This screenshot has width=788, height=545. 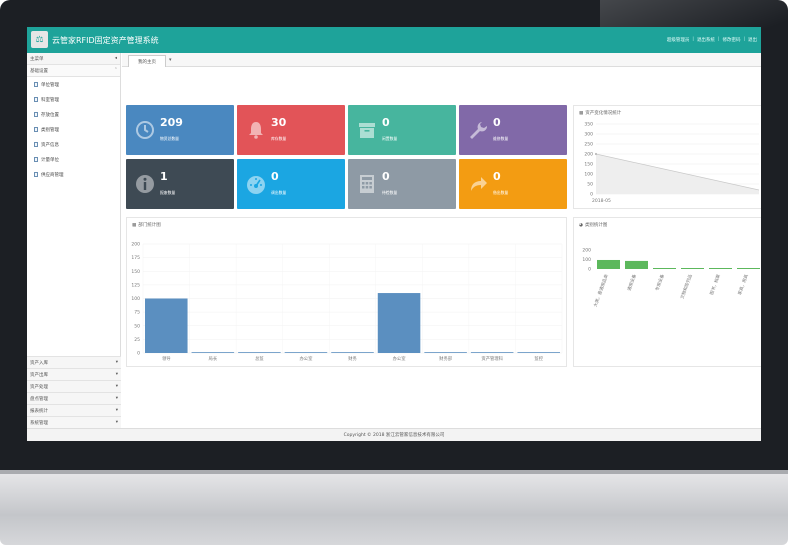 I want to click on sidebar-item-supplier: 供应商管理, so click(x=73, y=174).